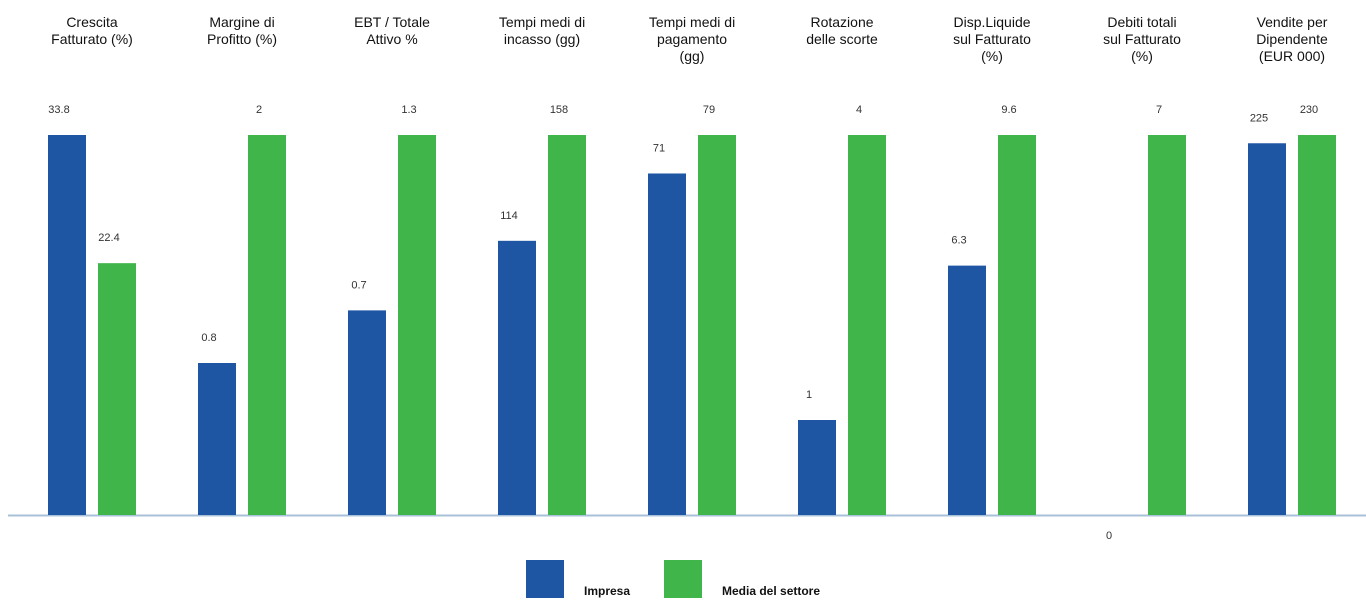  I want to click on data-label: 114, so click(509, 216).